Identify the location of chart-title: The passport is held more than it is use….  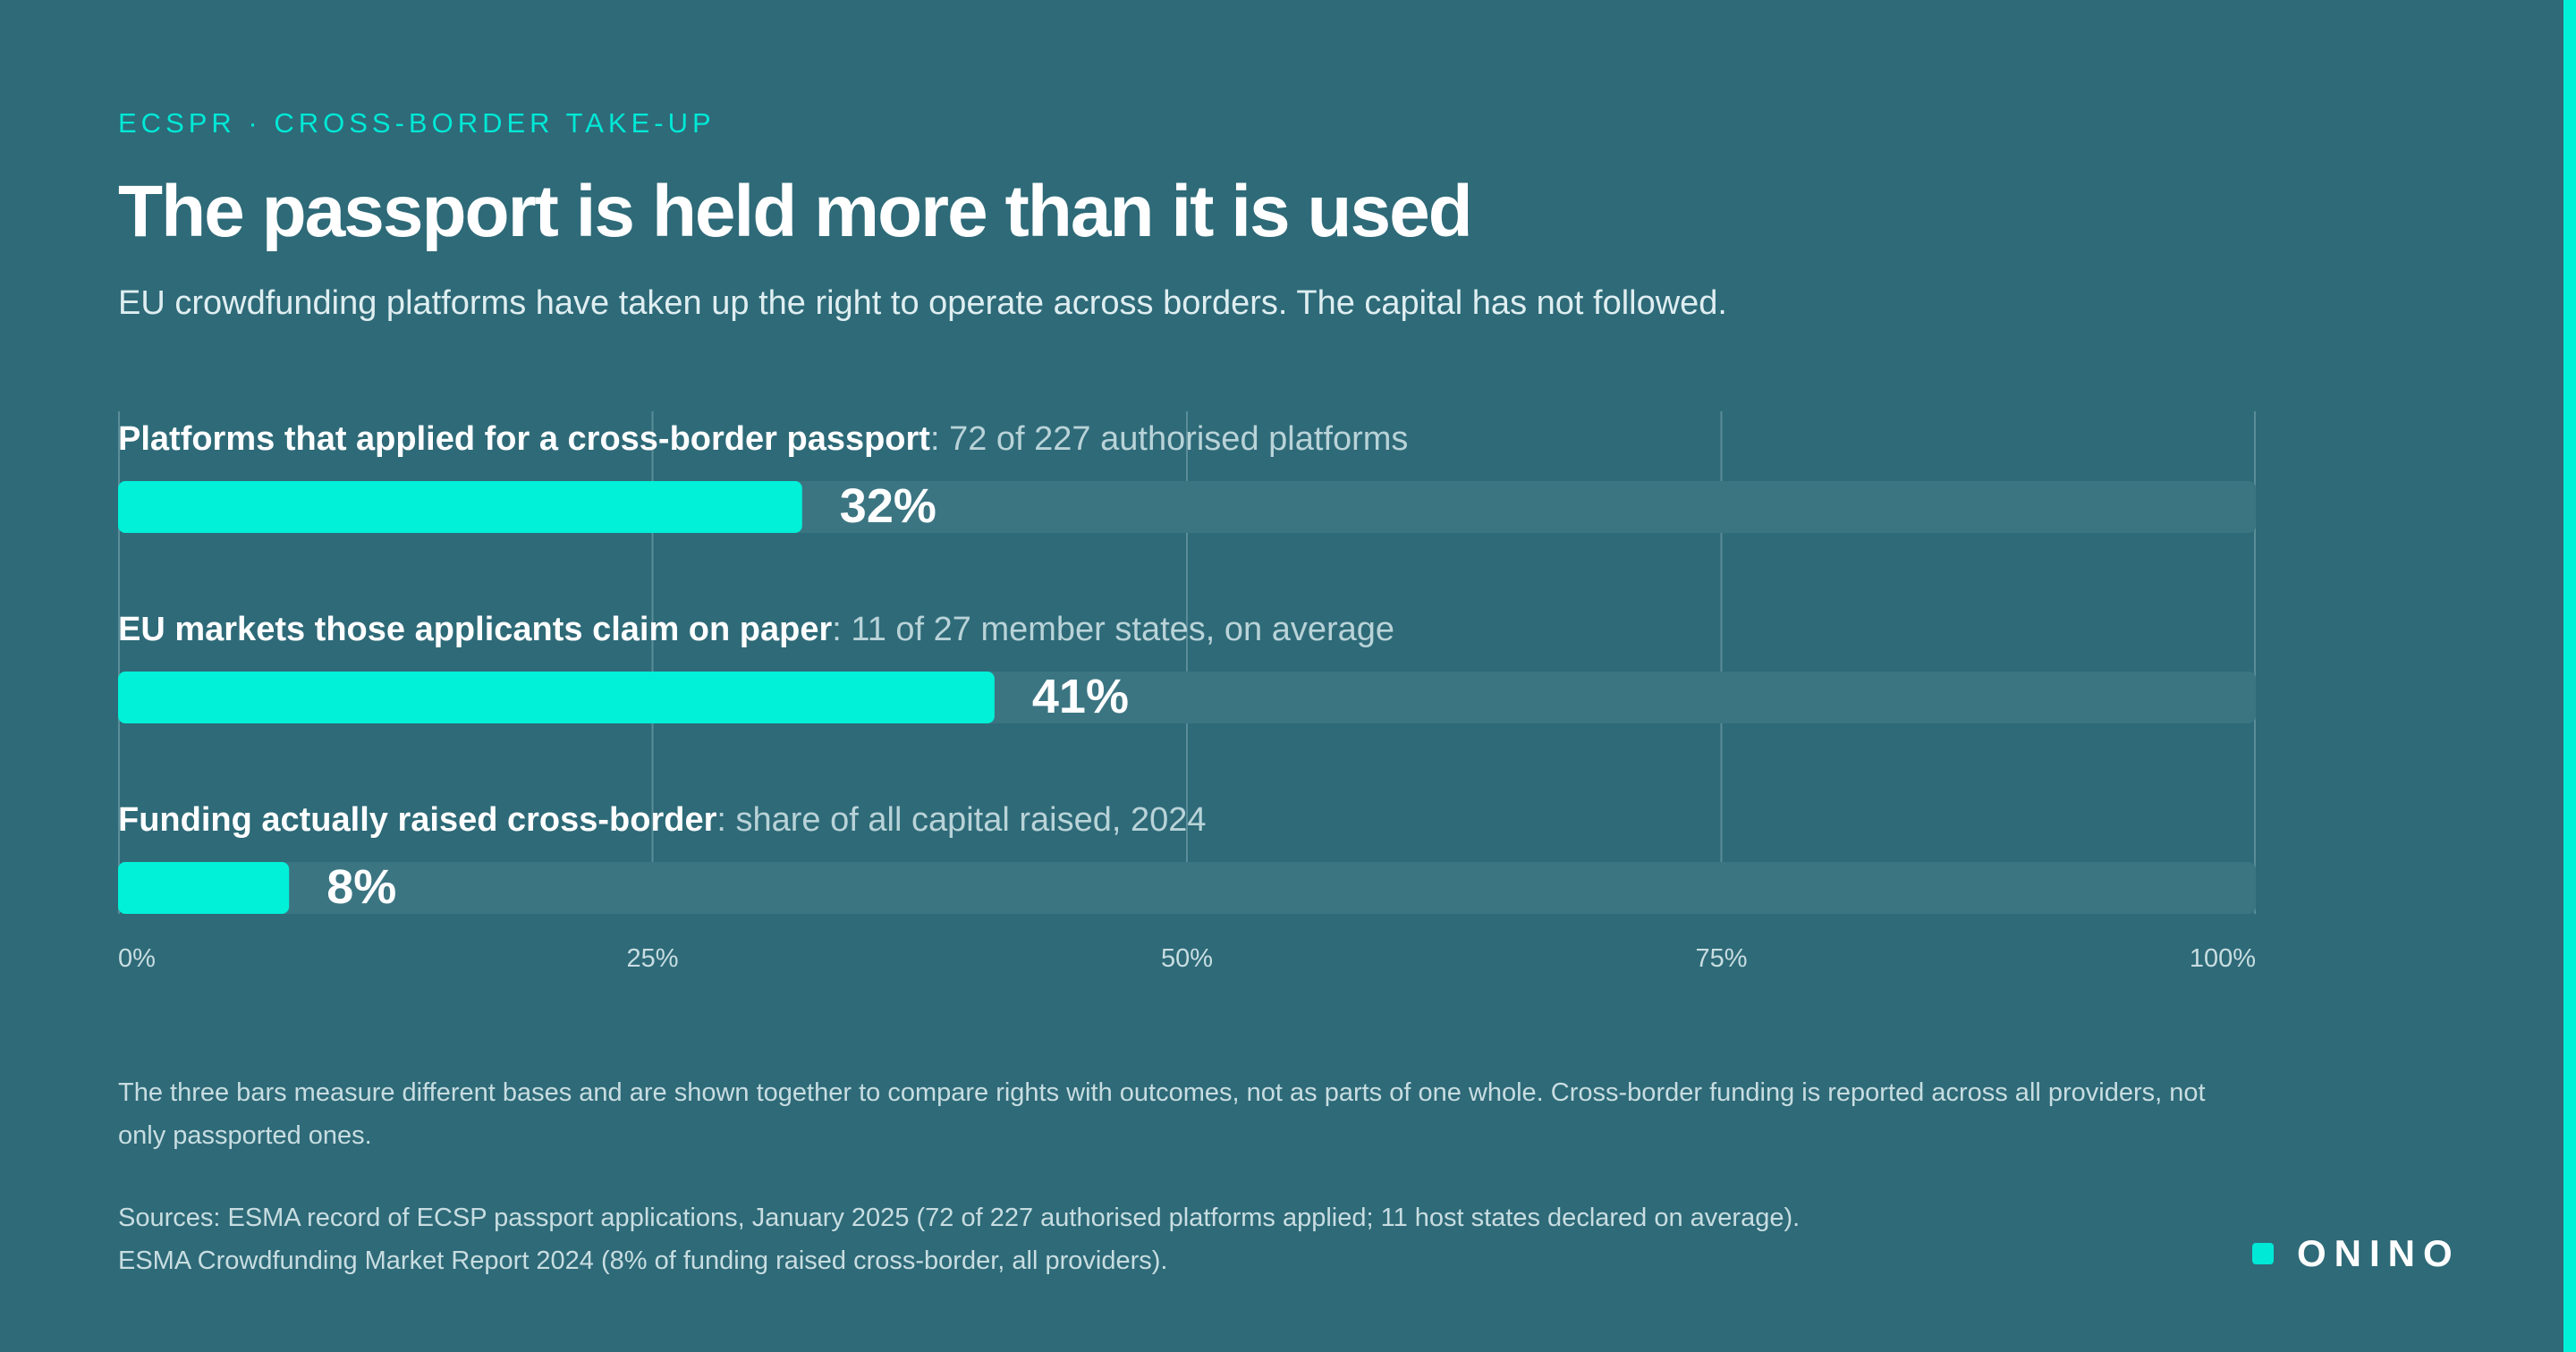
(795, 211).